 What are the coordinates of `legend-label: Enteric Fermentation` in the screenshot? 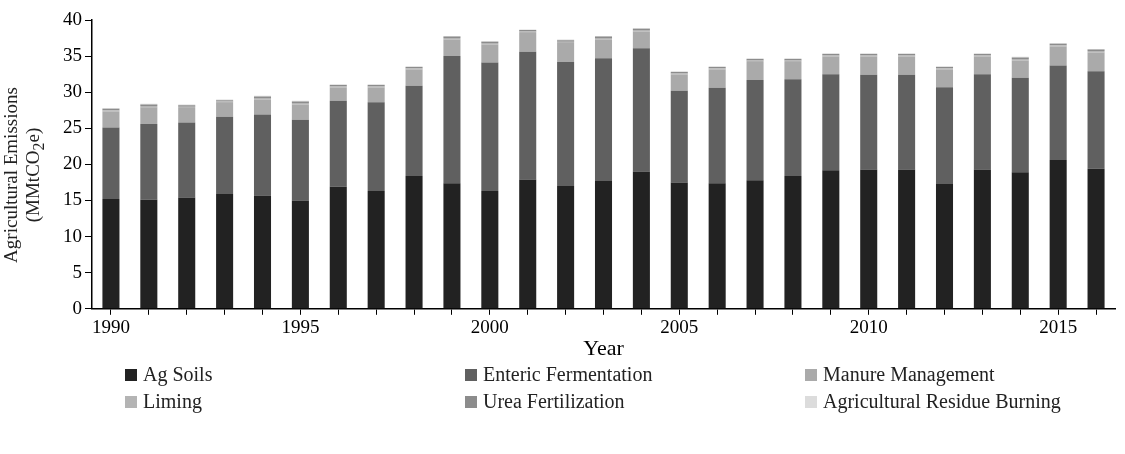 It's located at (568, 374).